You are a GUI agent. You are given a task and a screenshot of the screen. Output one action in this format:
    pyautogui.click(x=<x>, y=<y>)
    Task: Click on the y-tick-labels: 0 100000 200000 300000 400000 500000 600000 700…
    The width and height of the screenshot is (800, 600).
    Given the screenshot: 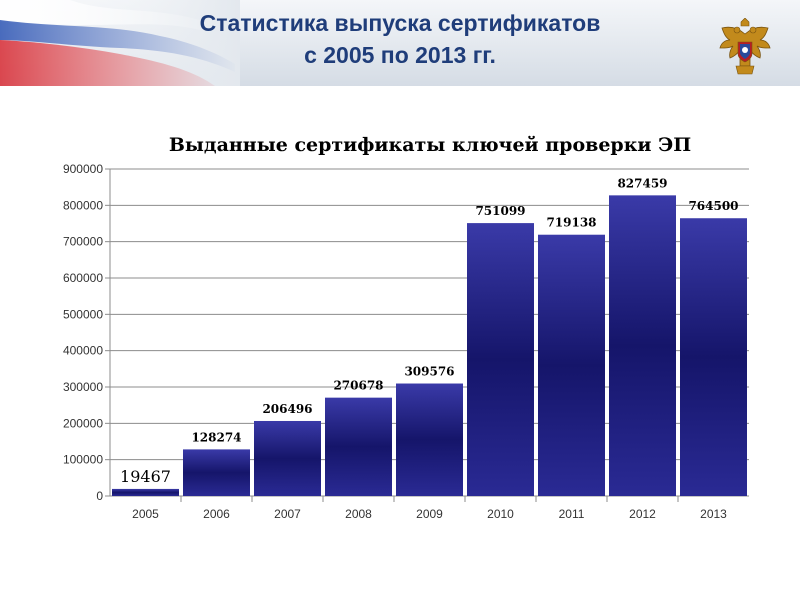 What is the action you would take?
    pyautogui.click(x=83, y=332)
    